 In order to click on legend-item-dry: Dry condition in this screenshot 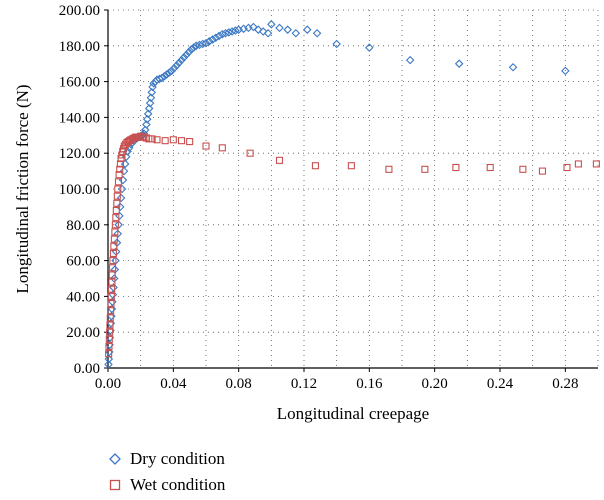, I will do `click(166, 459)`.